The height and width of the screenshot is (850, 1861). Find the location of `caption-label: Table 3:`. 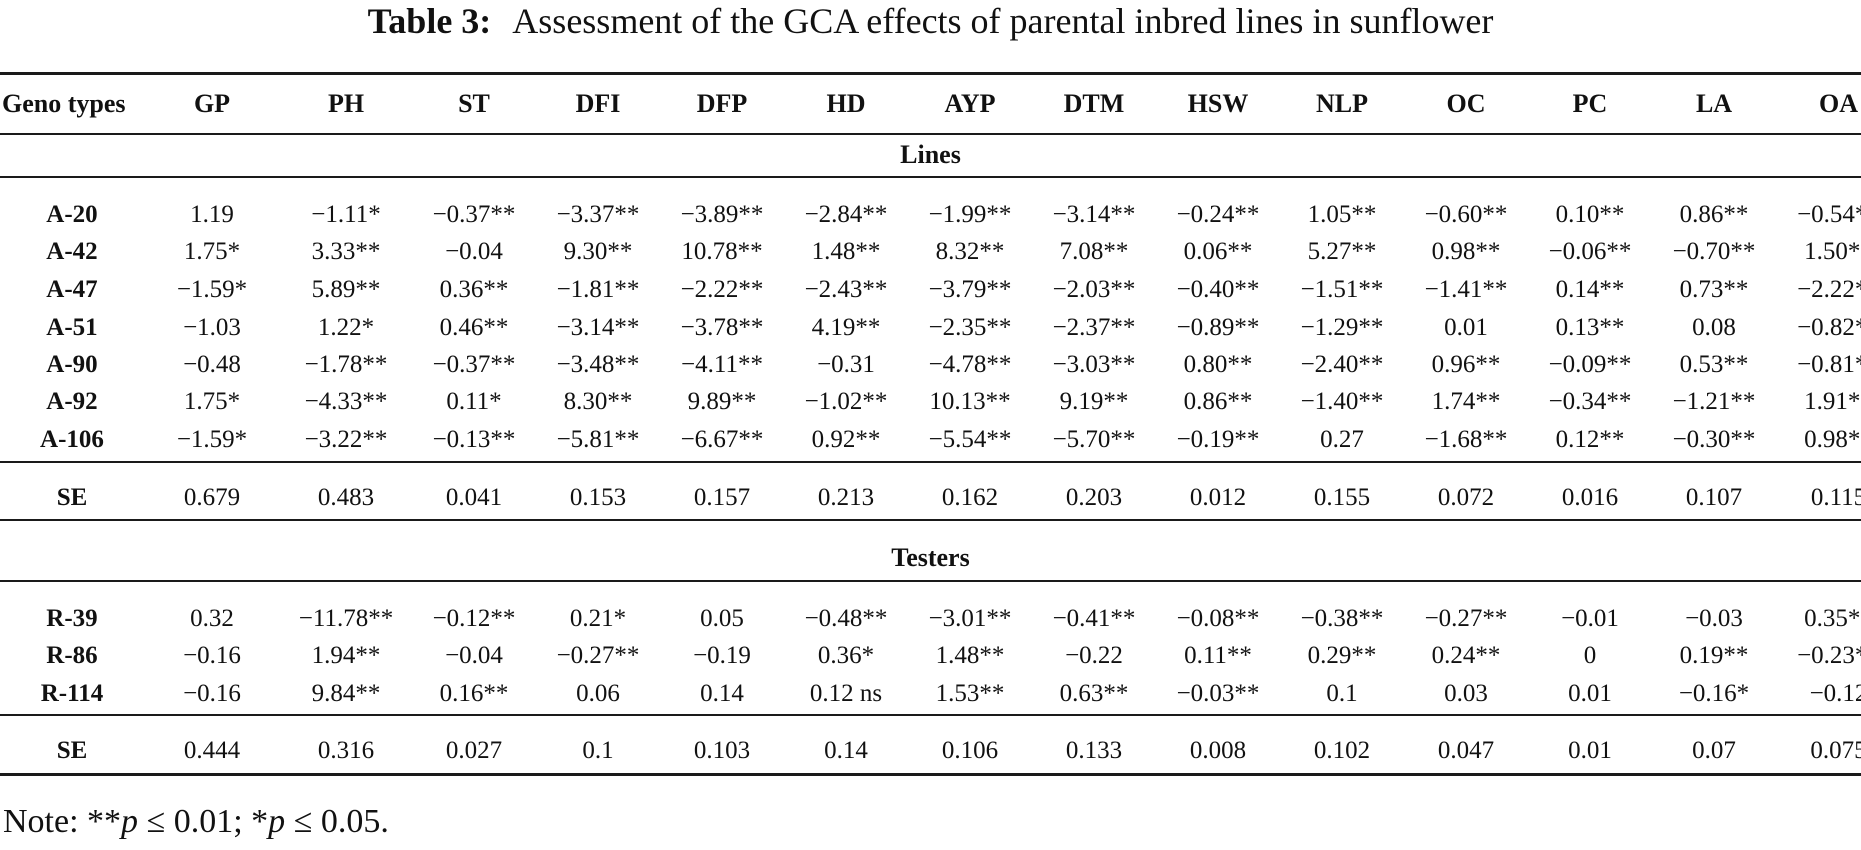

caption-label: Table 3: is located at coordinates (429, 21).